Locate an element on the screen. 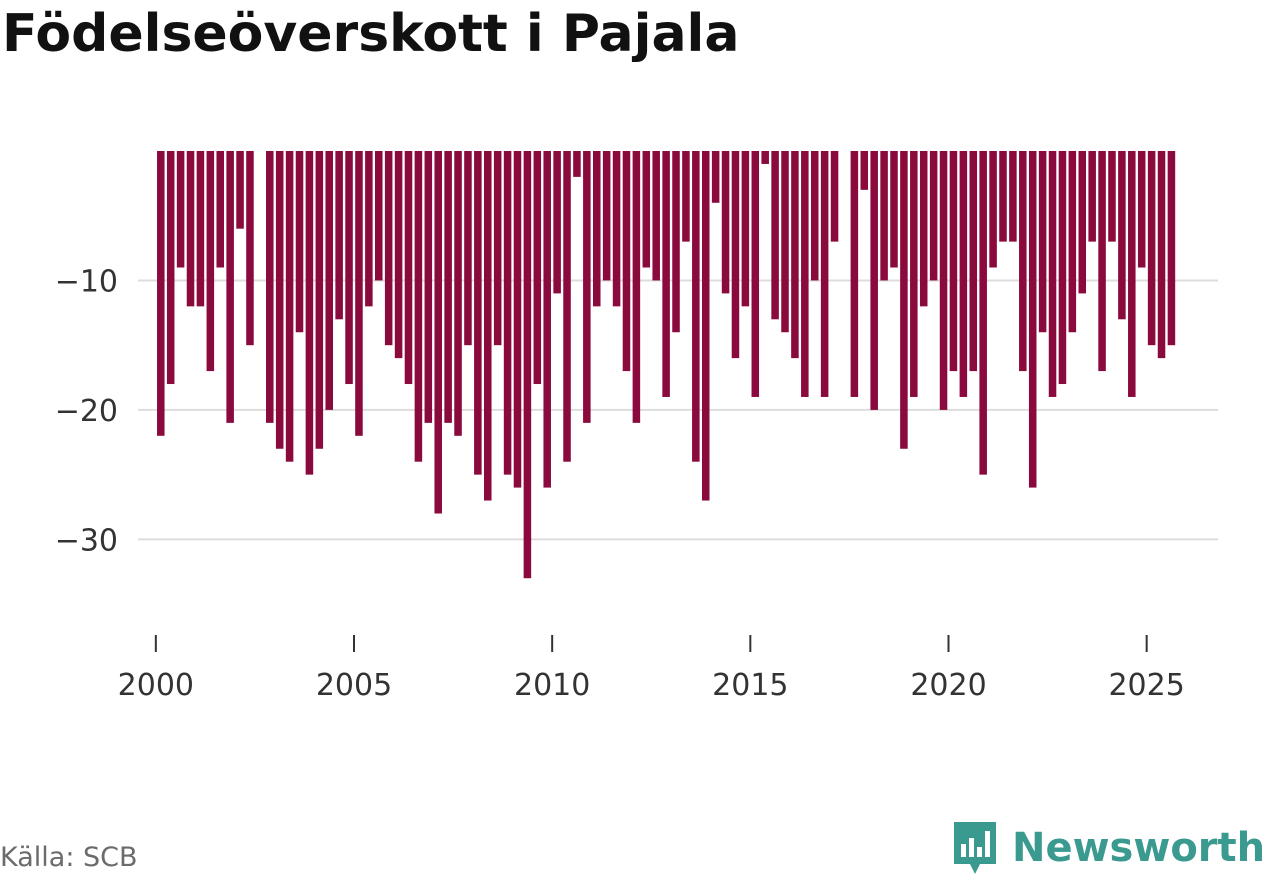  y-axis: −10 −20 −30 is located at coordinates (86, 411).